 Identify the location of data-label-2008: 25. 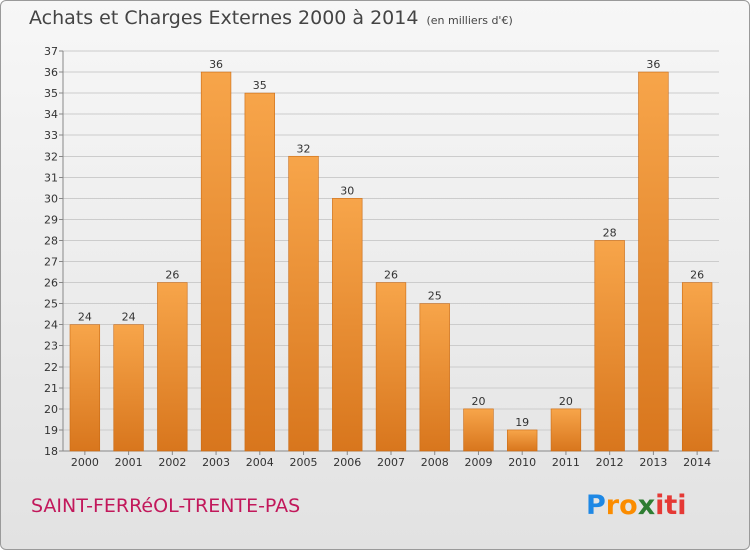
(435, 296).